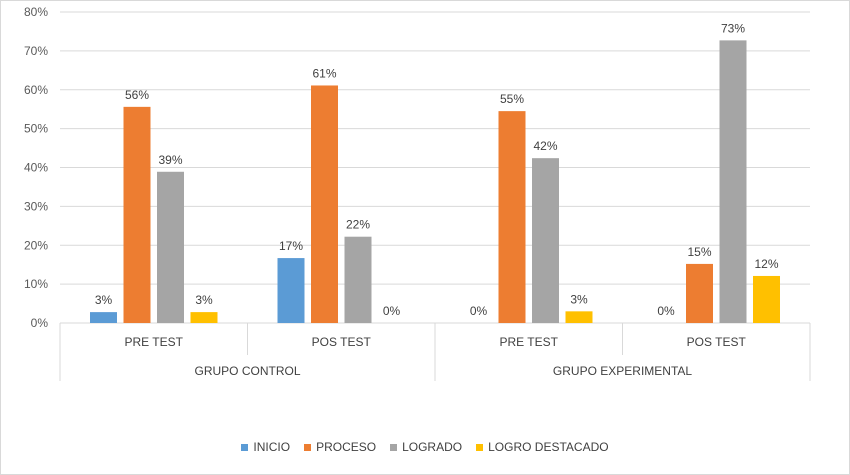 This screenshot has height=475, width=850. I want to click on y-tick-label: 0%, so click(40, 323).